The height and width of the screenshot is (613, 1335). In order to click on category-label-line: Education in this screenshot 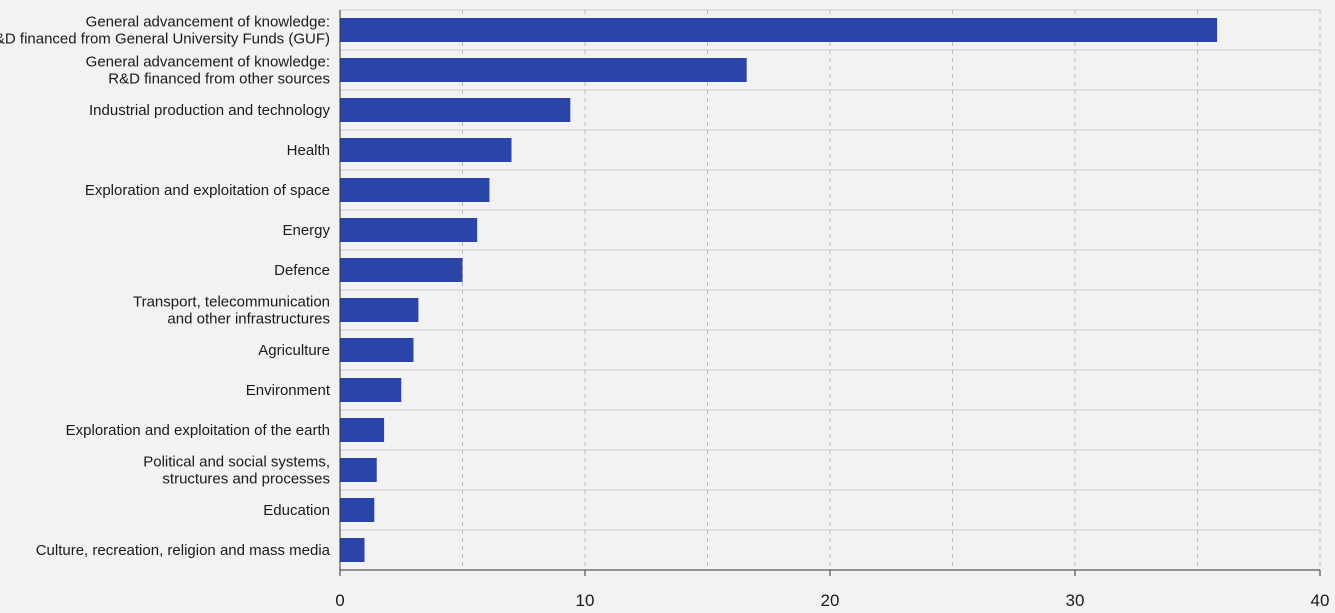, I will do `click(296, 510)`.